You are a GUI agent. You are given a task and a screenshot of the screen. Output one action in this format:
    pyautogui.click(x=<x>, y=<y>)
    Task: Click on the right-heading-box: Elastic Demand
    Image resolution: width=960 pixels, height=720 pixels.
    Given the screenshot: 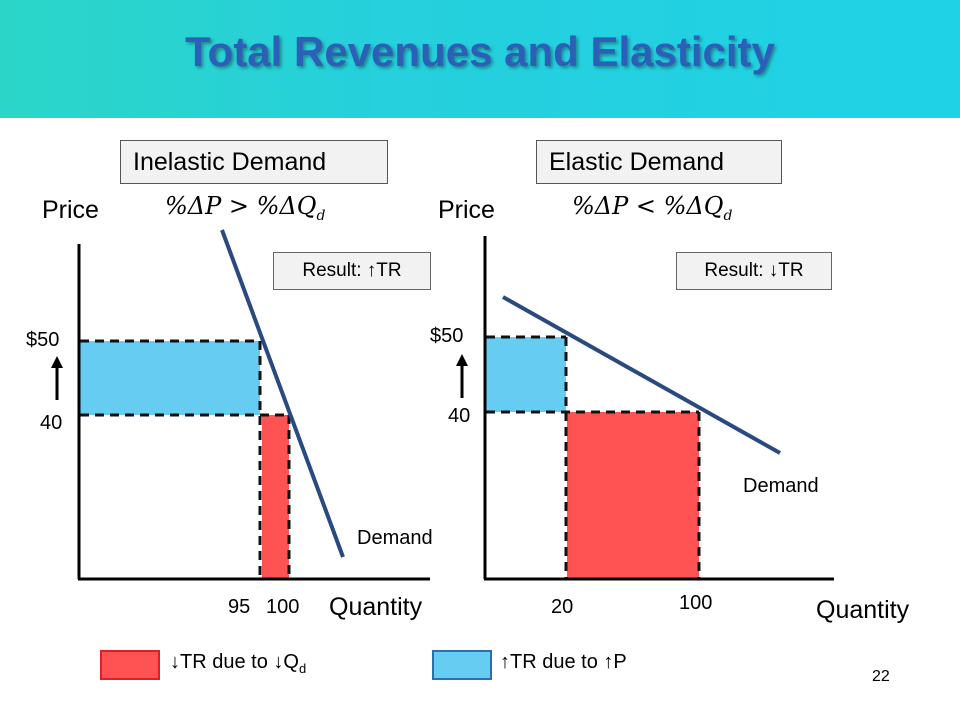 What is the action you would take?
    pyautogui.click(x=659, y=162)
    